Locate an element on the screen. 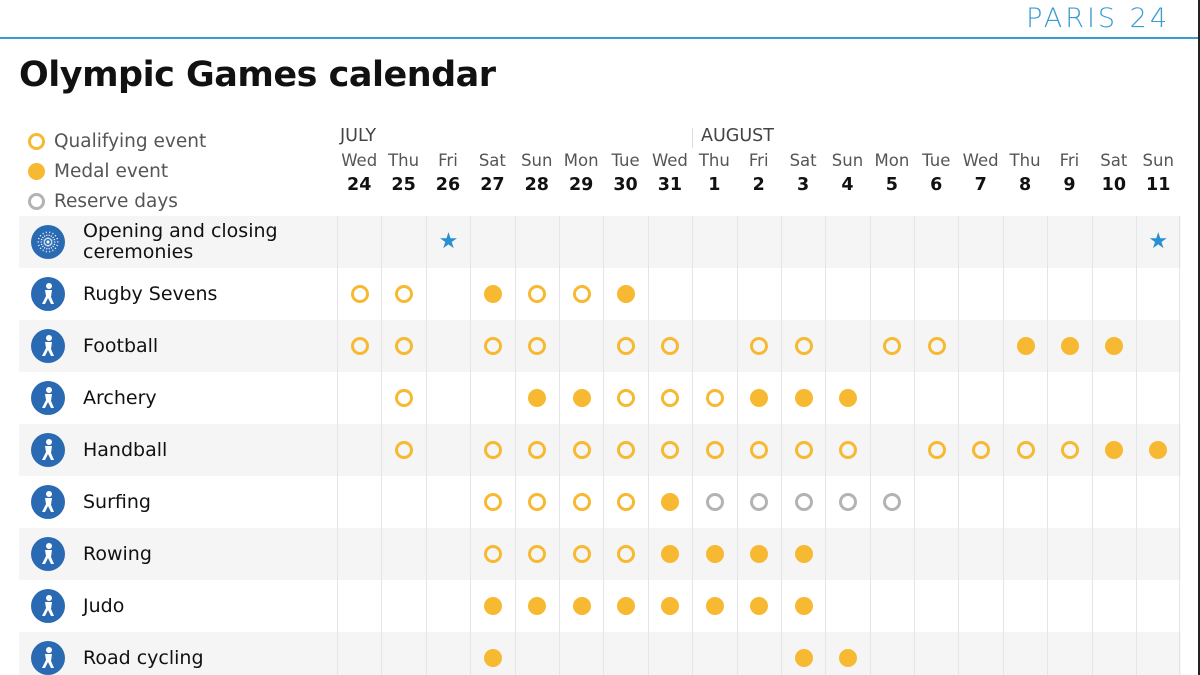  day-column-header: Sat 10 is located at coordinates (1114, 174).